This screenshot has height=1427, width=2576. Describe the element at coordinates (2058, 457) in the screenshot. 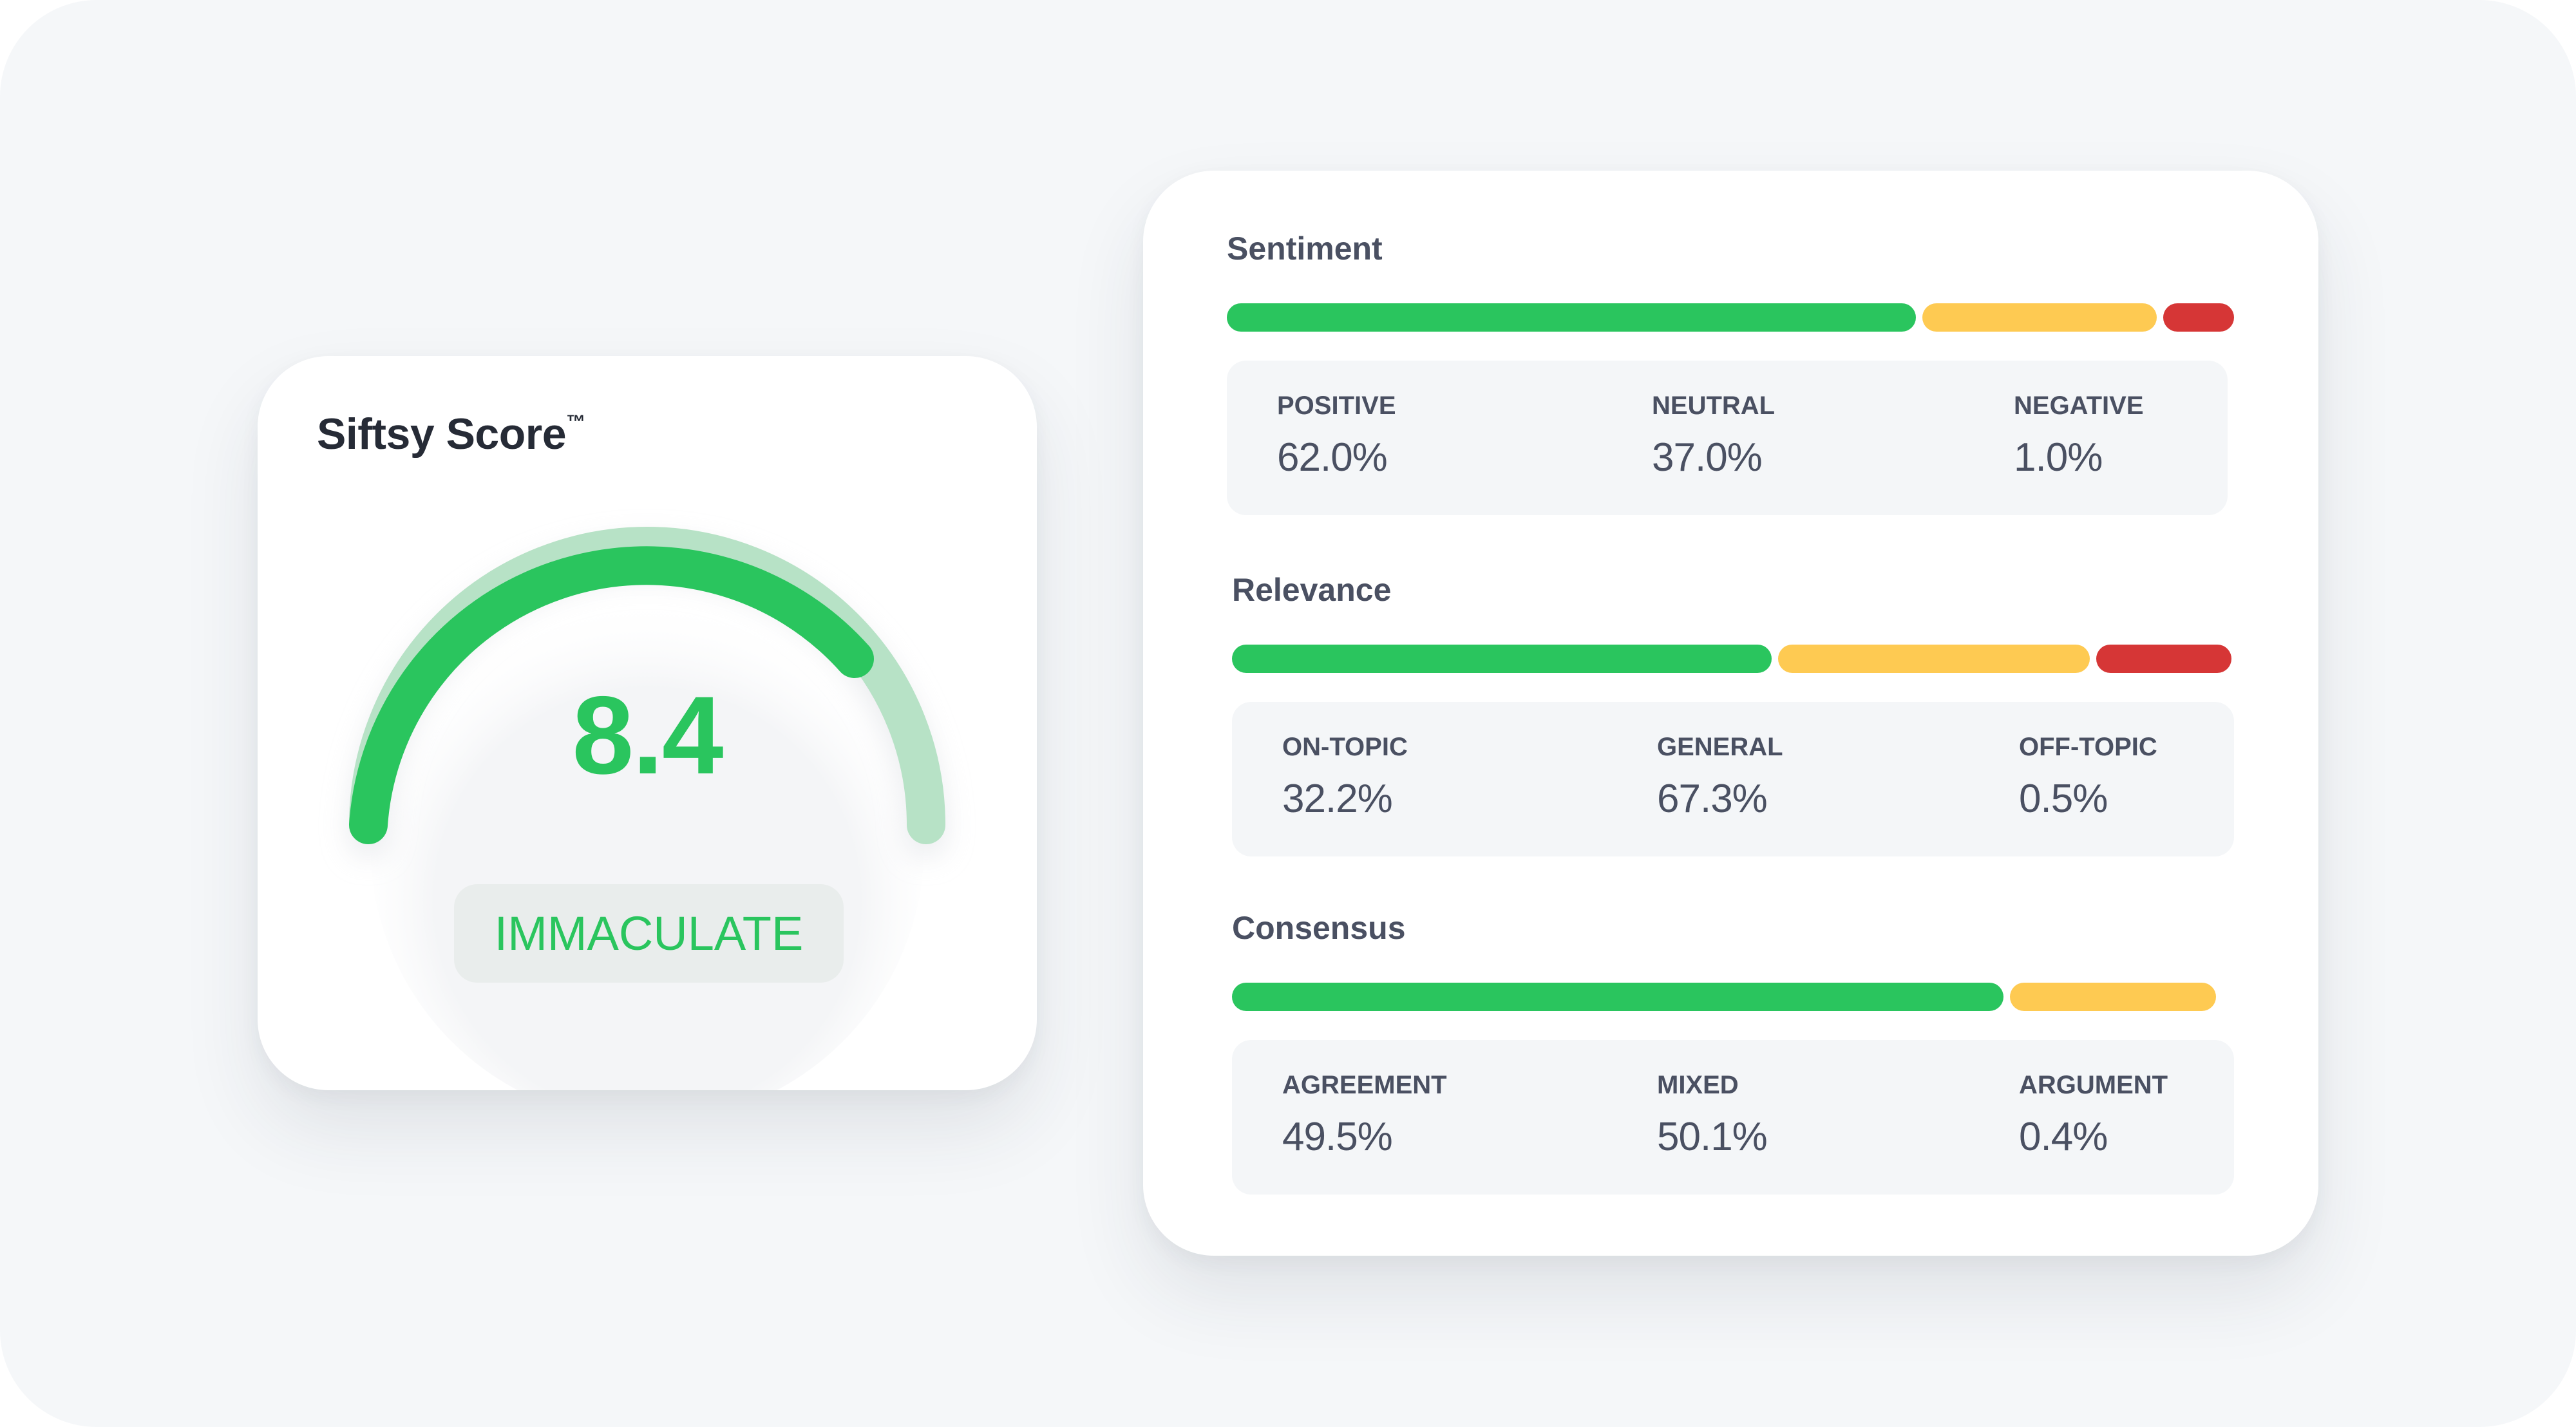

I see `metric-value: 1.0%` at that location.